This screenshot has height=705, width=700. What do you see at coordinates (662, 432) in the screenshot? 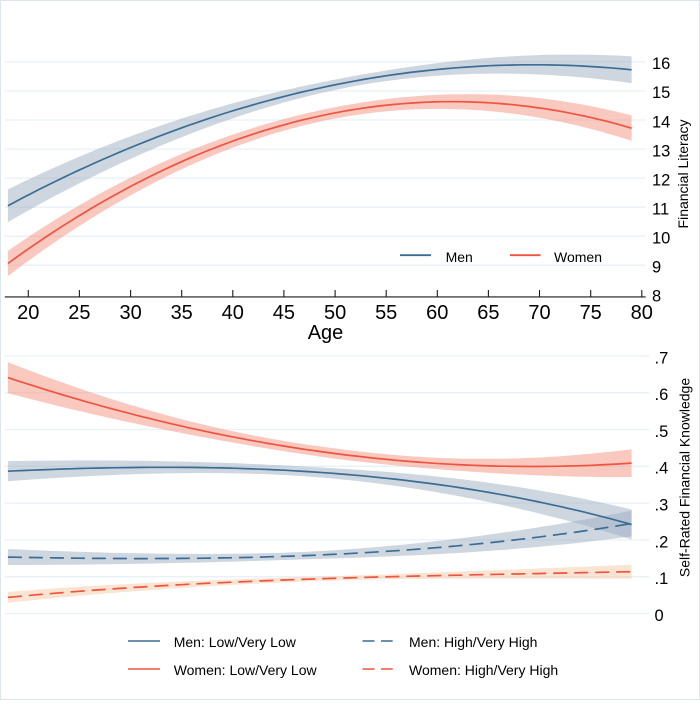
I see `svg-text: .5` at bounding box center [662, 432].